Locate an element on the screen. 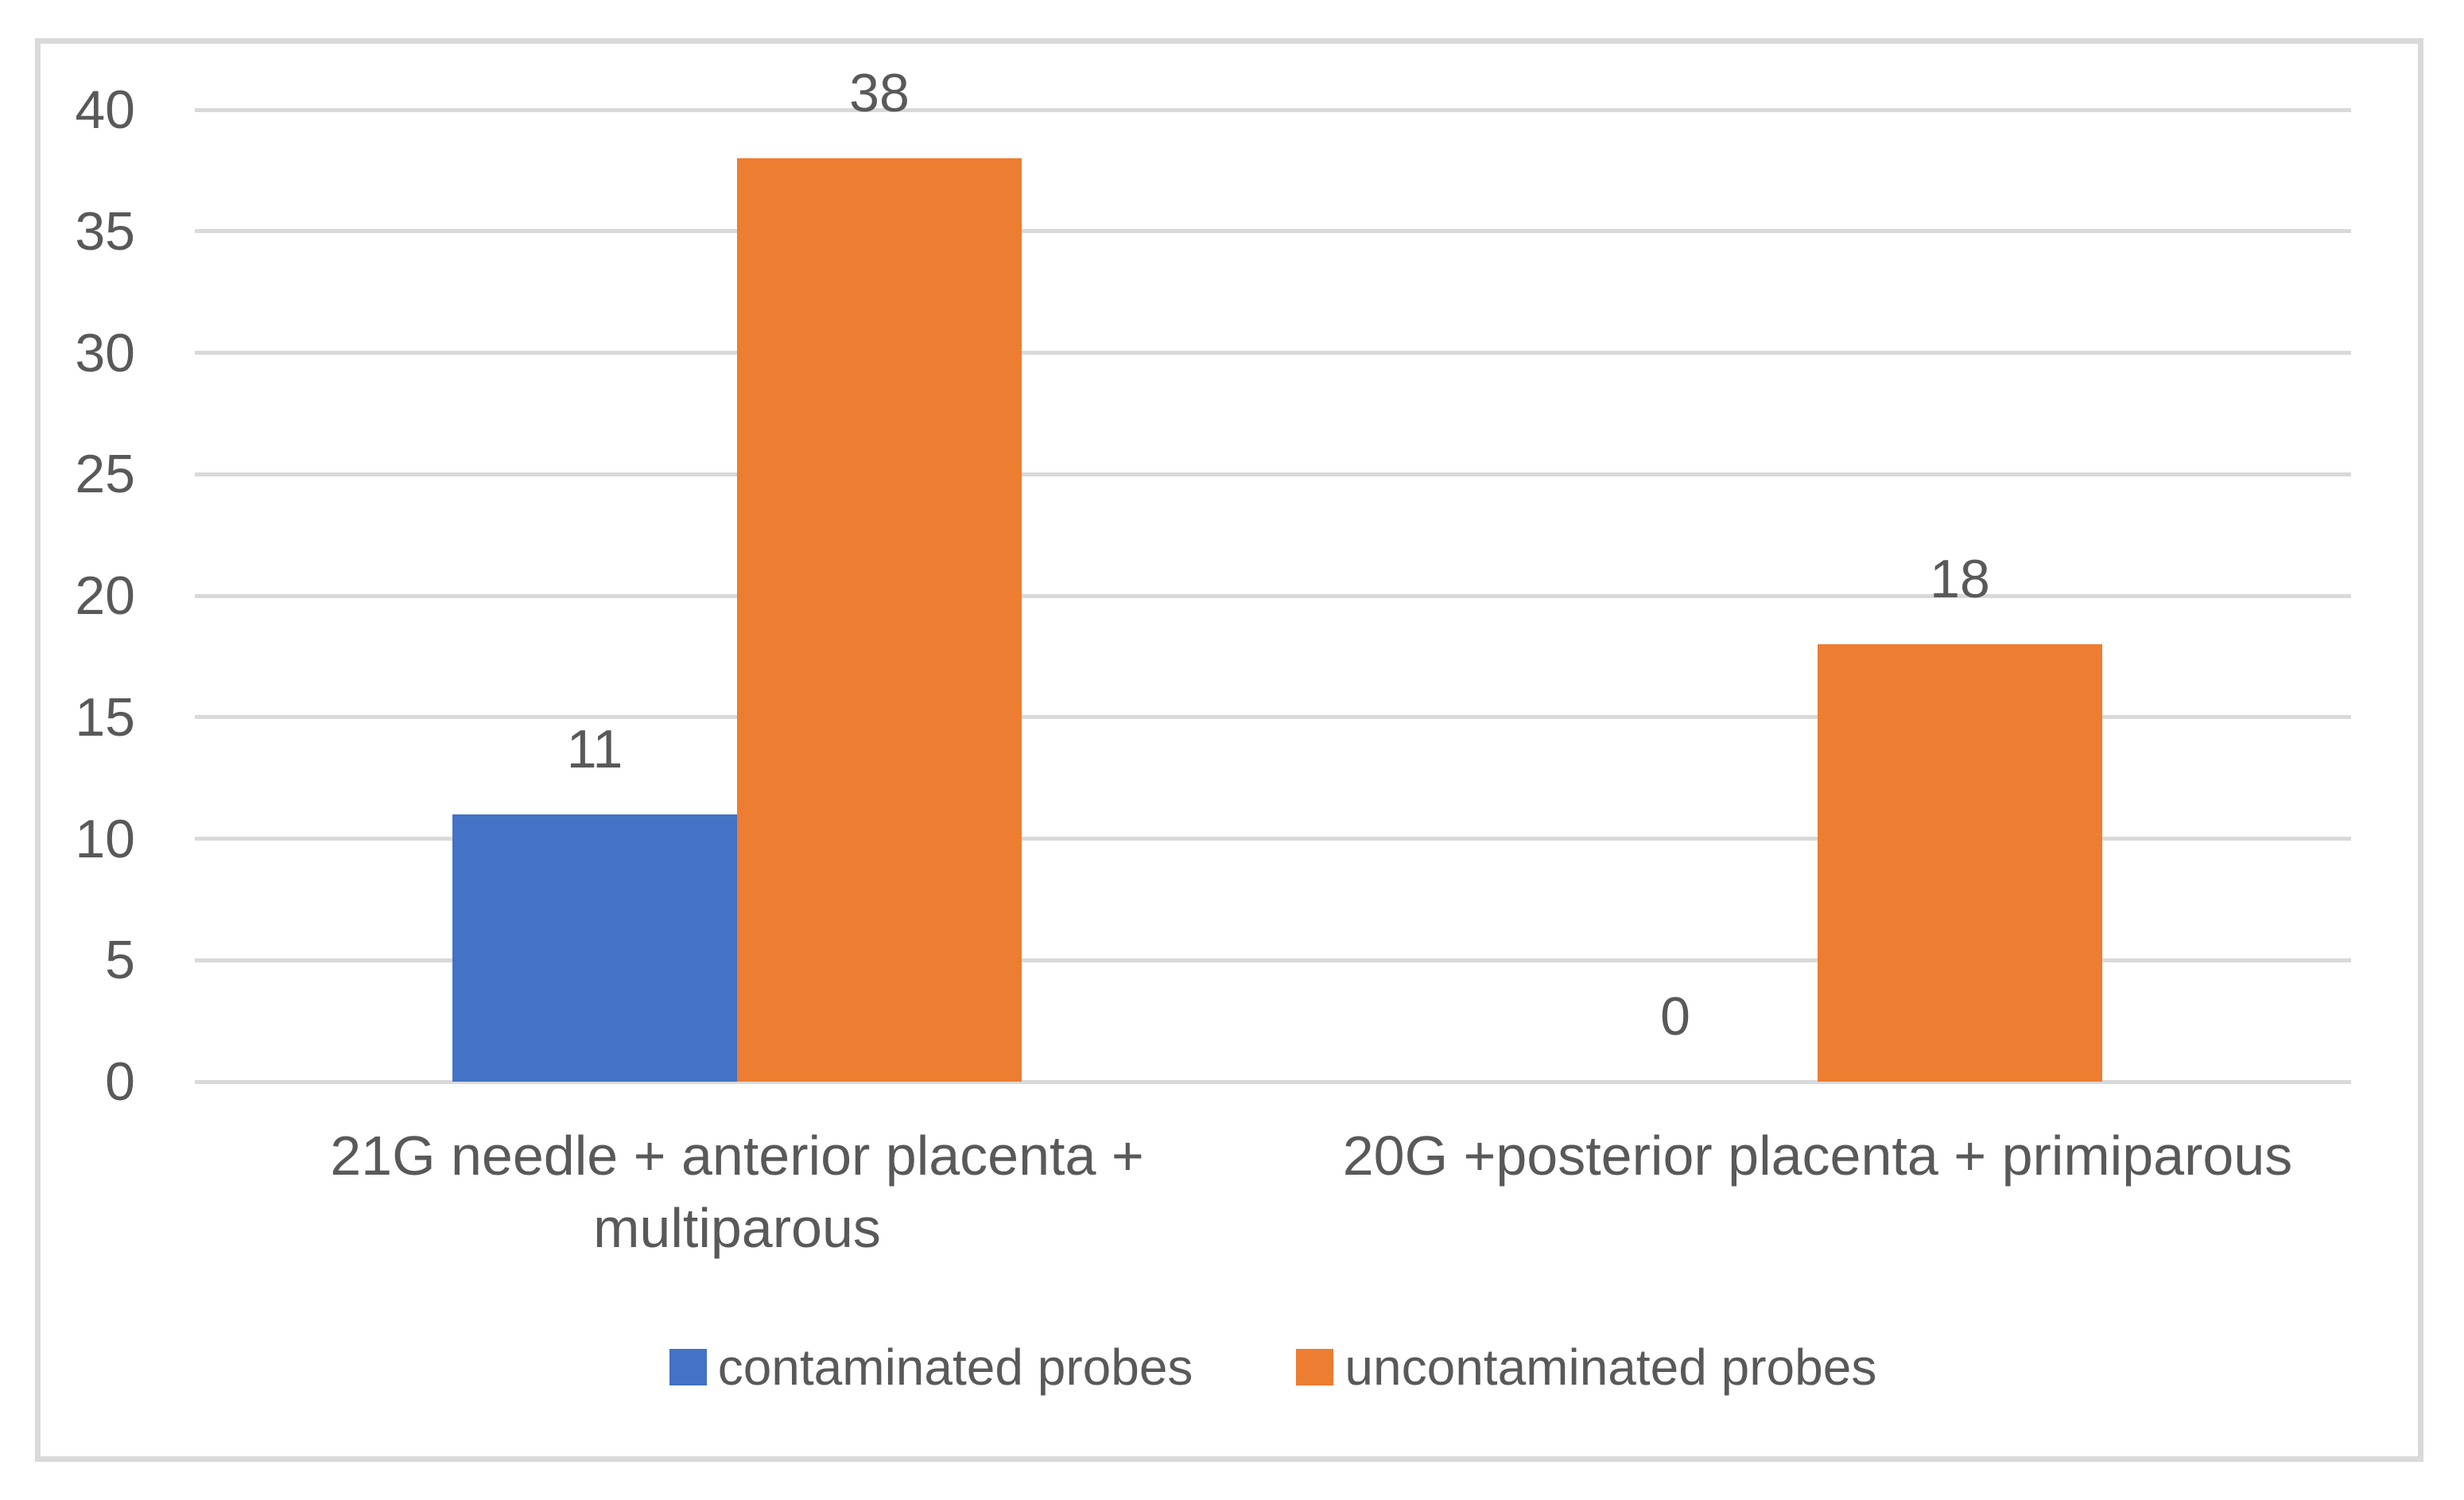  bar-uncontaminated-probes-group2 is located at coordinates (1960, 863).